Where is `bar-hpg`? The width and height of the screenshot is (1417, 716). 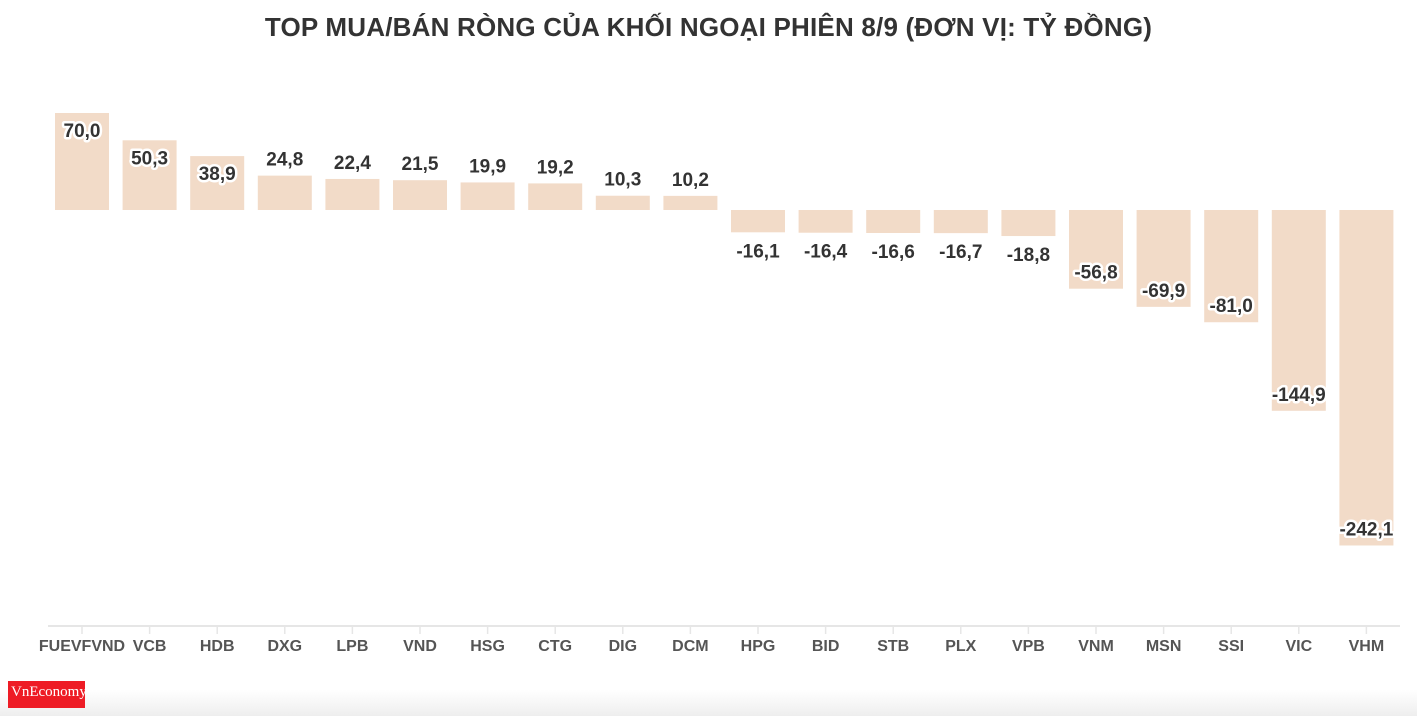 bar-hpg is located at coordinates (758, 221).